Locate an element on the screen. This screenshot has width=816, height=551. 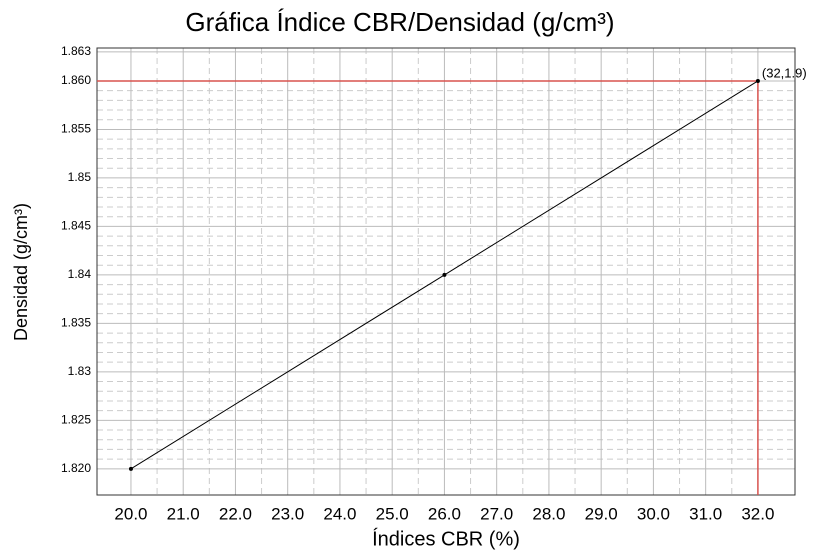
y-tick-label: 1.85 is located at coordinates (80, 177).